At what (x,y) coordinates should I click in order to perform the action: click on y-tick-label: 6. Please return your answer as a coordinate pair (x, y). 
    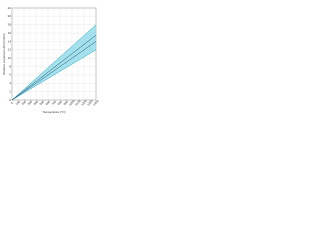
    Looking at the image, I should click on (10, 75).